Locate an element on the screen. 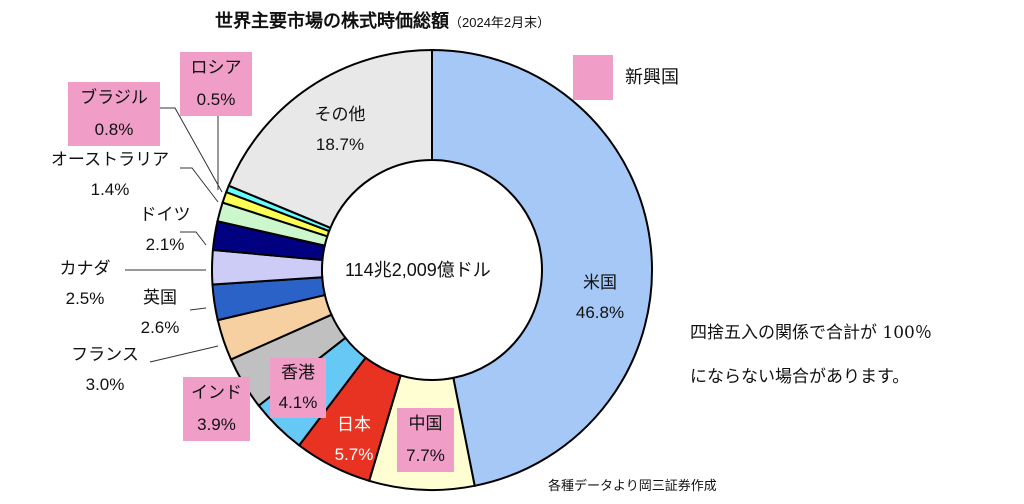 This screenshot has width=1024, height=504. label-canada: カナダ 2.5% is located at coordinates (85, 283).